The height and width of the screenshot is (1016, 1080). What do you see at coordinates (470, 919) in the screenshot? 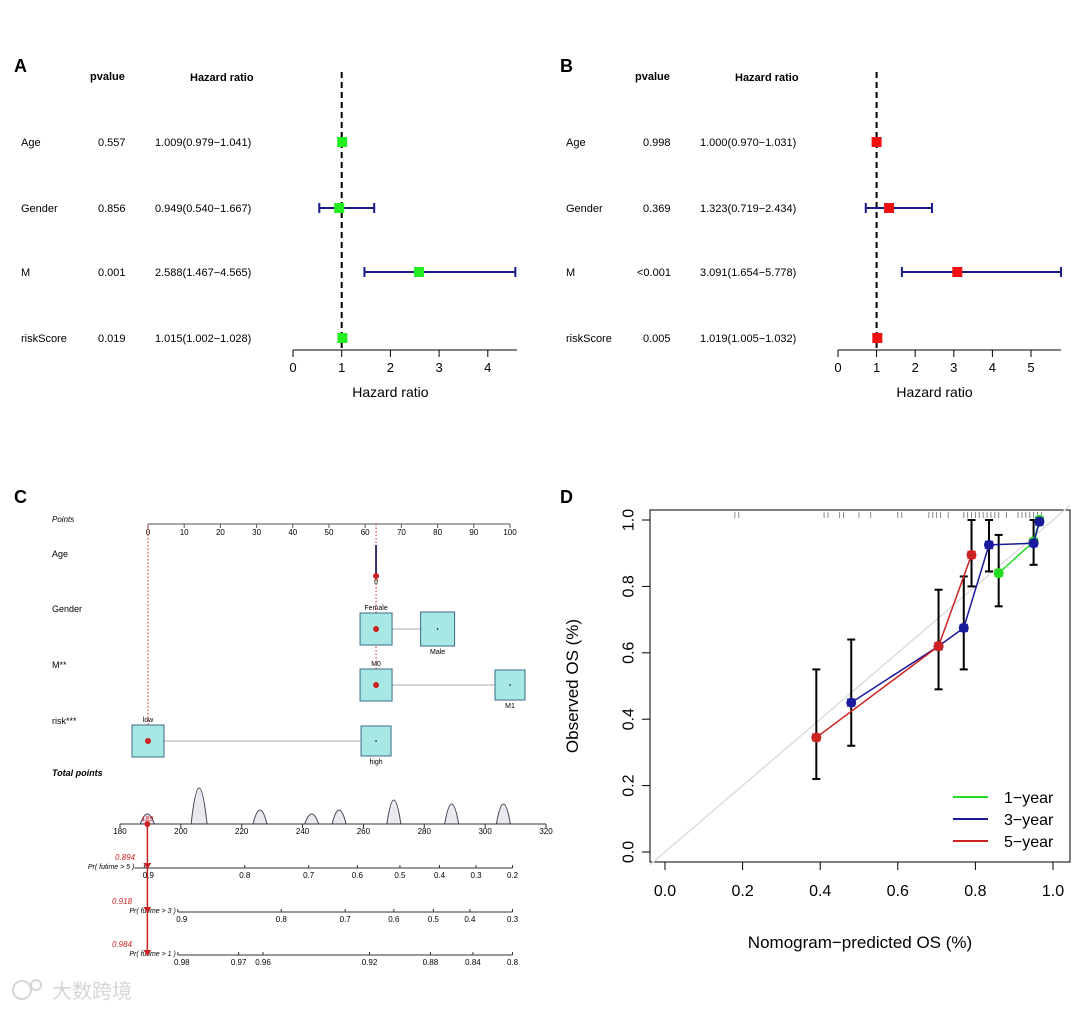
I see `prob-tick-label: 0.4` at bounding box center [470, 919].